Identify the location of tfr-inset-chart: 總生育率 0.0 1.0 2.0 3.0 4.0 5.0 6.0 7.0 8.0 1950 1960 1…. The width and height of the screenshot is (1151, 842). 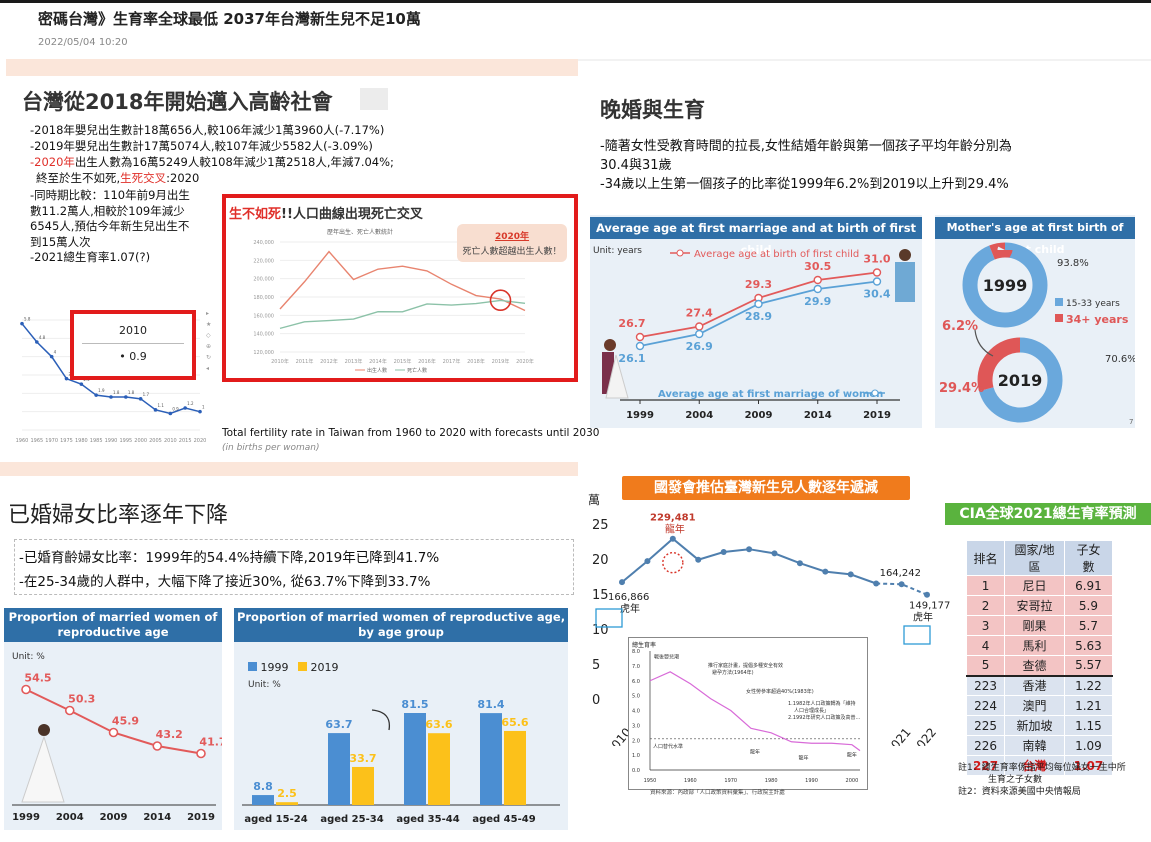
(746, 712).